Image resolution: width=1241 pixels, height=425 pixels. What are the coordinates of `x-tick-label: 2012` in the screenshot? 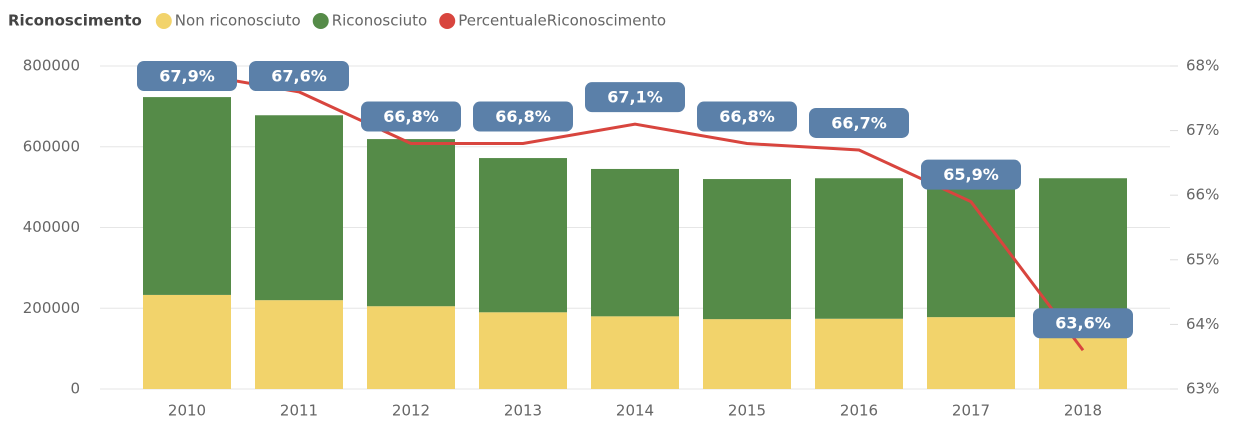 It's located at (411, 411).